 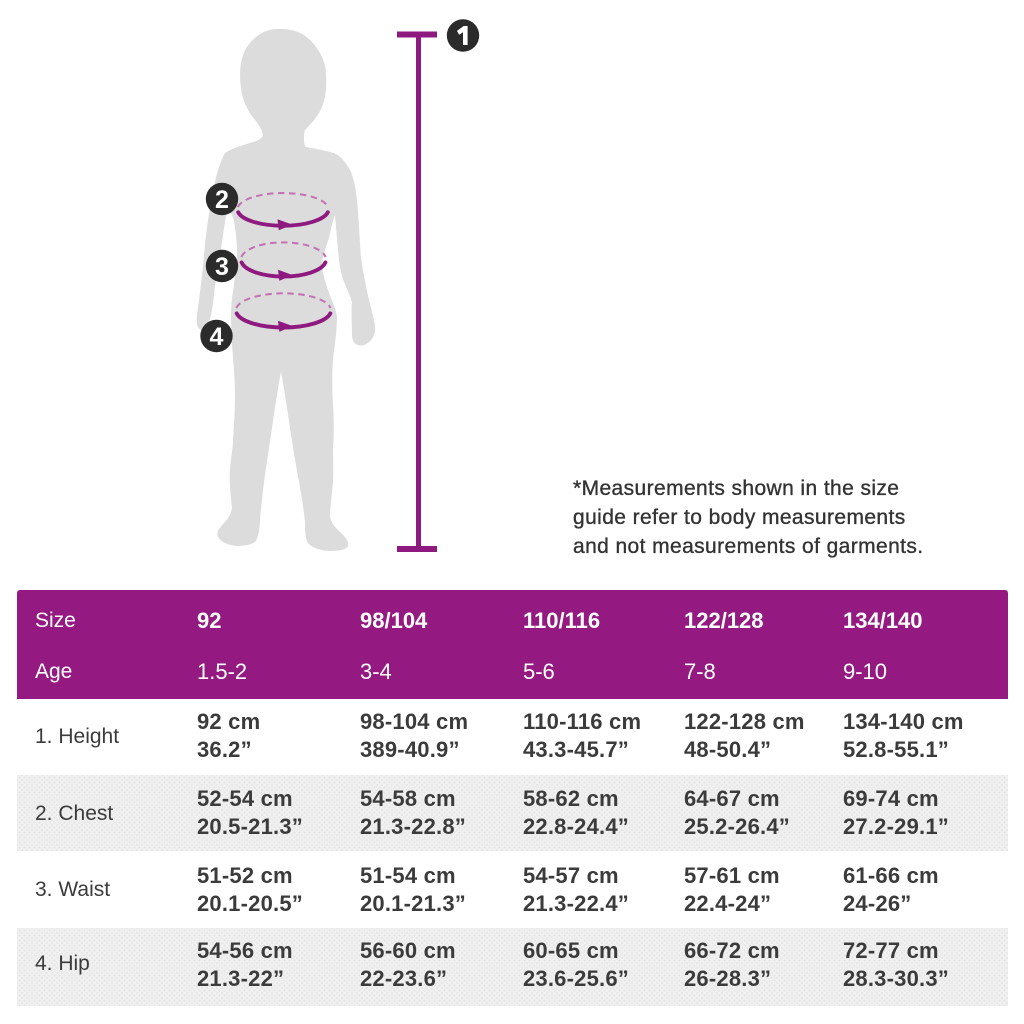 What do you see at coordinates (222, 267) in the screenshot?
I see `svg-text: 3` at bounding box center [222, 267].